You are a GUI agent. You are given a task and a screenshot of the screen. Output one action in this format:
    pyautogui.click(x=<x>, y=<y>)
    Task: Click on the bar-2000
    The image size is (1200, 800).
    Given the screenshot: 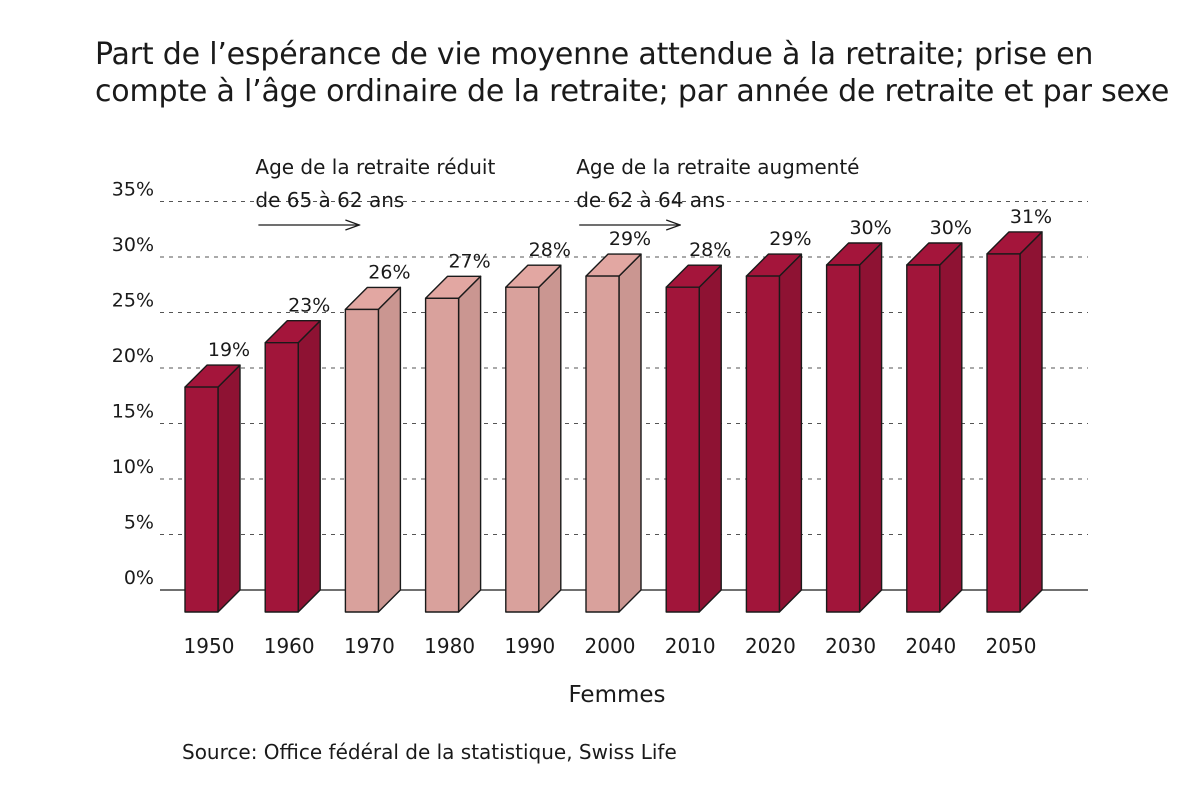 What is the action you would take?
    pyautogui.click(x=613, y=433)
    